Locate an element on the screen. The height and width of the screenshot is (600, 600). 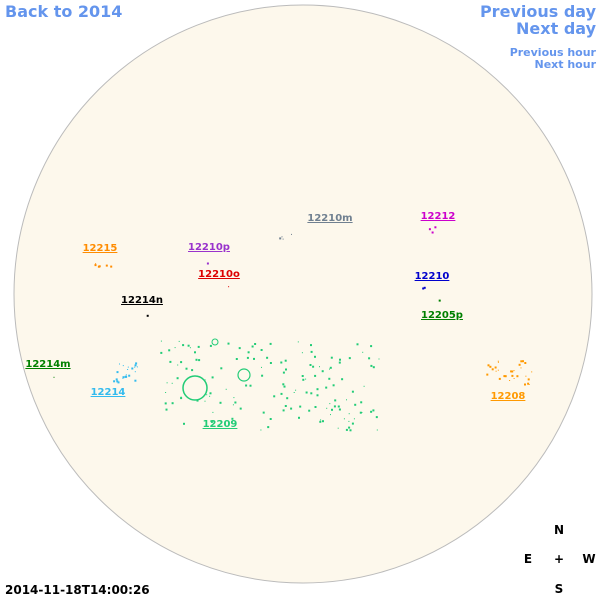
region-label: 12214m is located at coordinates (47, 364).